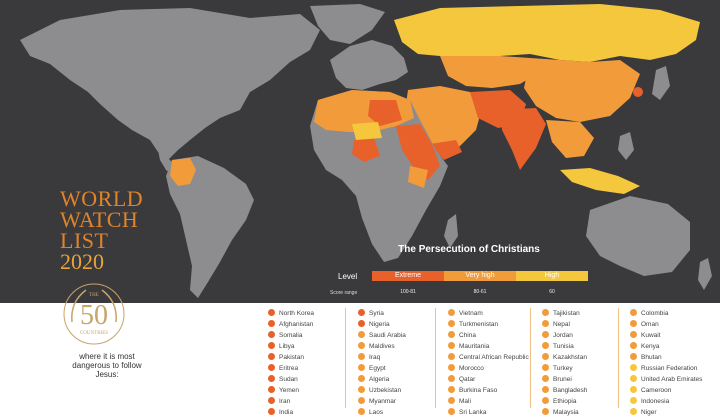 The width and height of the screenshot is (720, 418). Describe the element at coordinates (418, 152) in the screenshot. I see `horn-of-africa-region` at that location.